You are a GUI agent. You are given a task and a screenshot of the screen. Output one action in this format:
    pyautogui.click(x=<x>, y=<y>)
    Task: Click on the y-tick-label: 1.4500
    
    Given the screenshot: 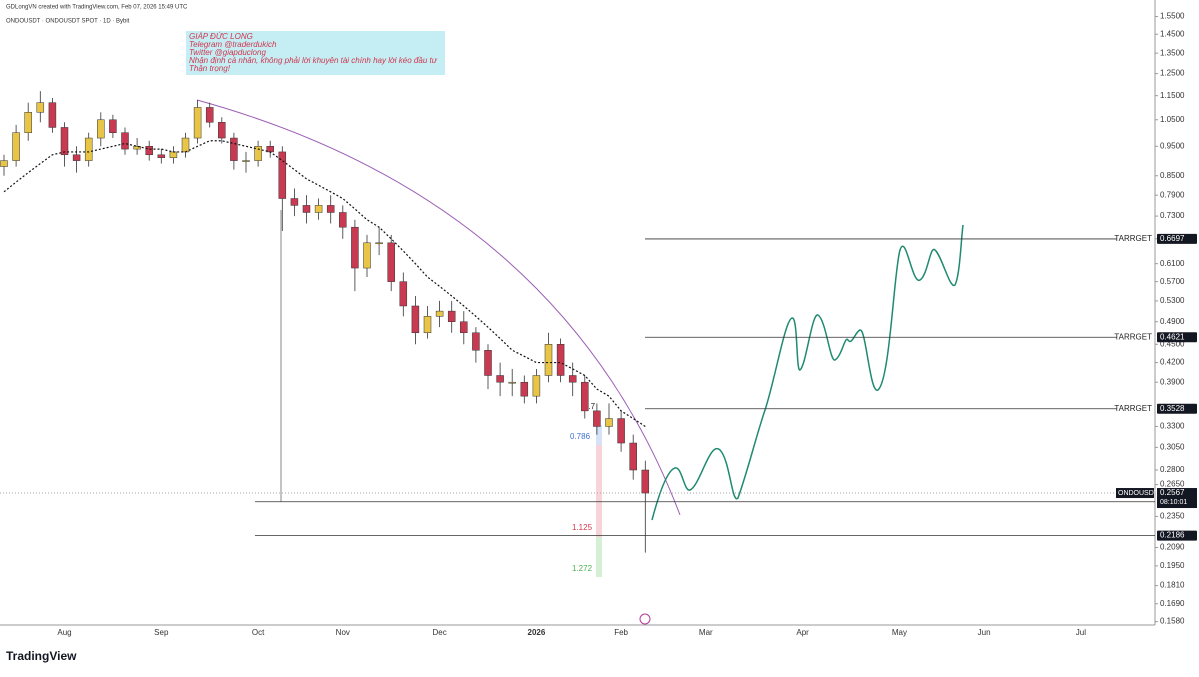 What is the action you would take?
    pyautogui.click(x=1172, y=33)
    